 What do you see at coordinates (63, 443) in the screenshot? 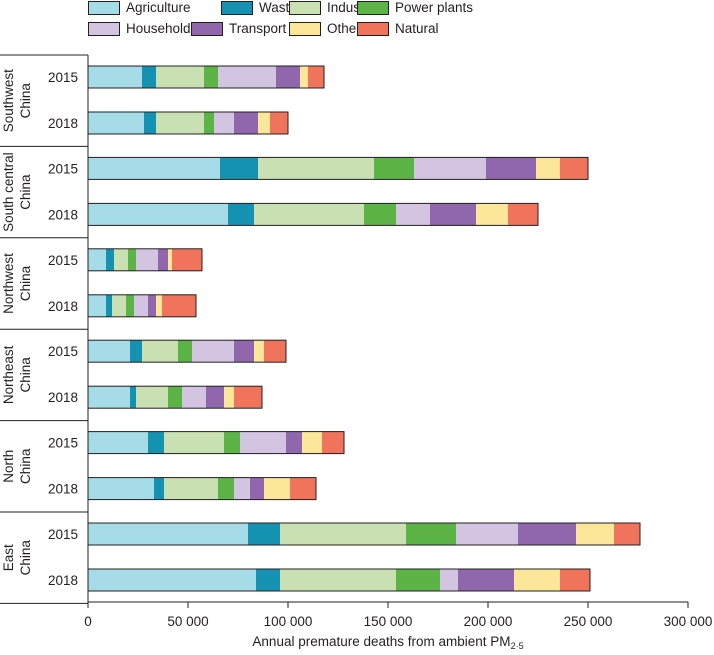
I see `year-label-north-2015: 2015` at bounding box center [63, 443].